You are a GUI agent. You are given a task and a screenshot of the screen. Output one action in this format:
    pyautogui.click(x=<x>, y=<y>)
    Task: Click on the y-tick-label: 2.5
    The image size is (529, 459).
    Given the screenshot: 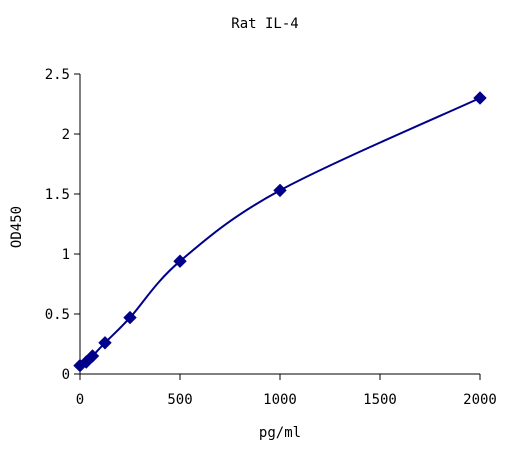 What is the action you would take?
    pyautogui.click(x=57, y=75)
    